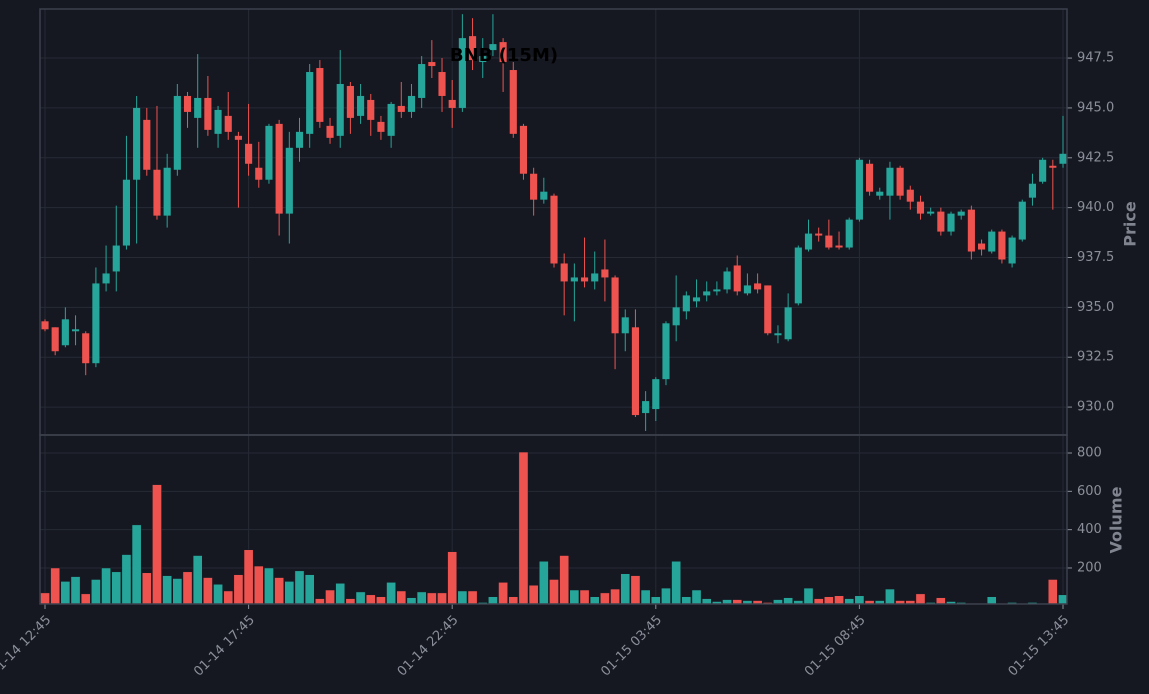 This screenshot has width=1149, height=694. I want to click on volume-tick-label: 200, so click(1089, 567).